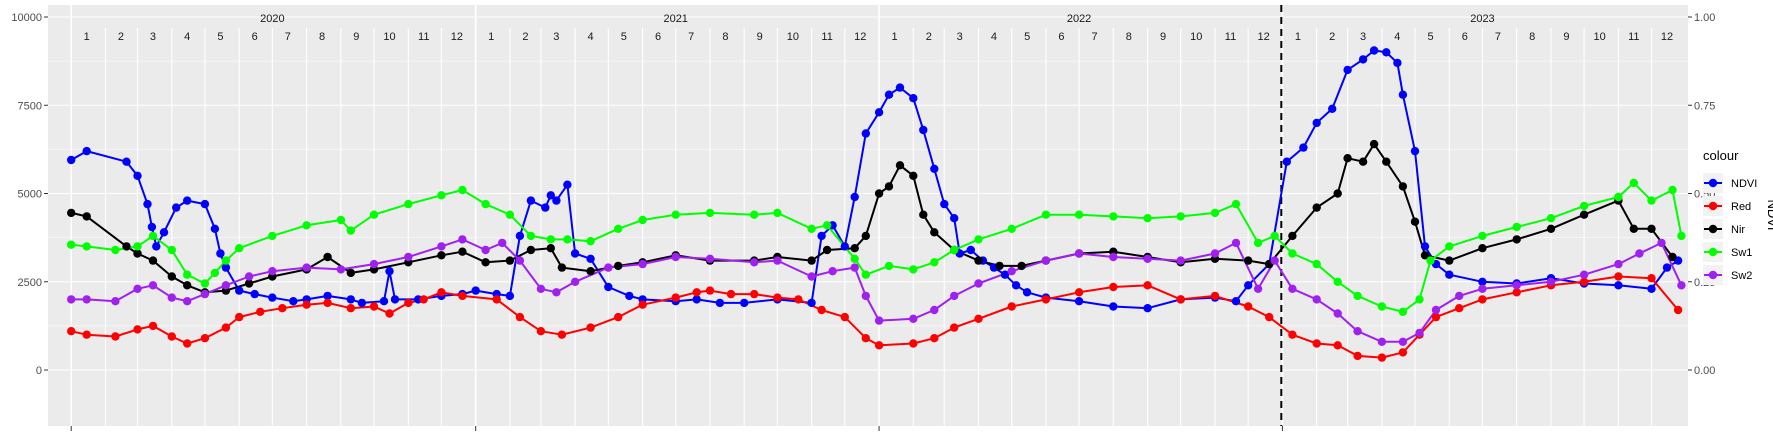 The image size is (1773, 442). Describe the element at coordinates (1704, 106) in the screenshot. I see `y2-tick-label: 0.75` at that location.